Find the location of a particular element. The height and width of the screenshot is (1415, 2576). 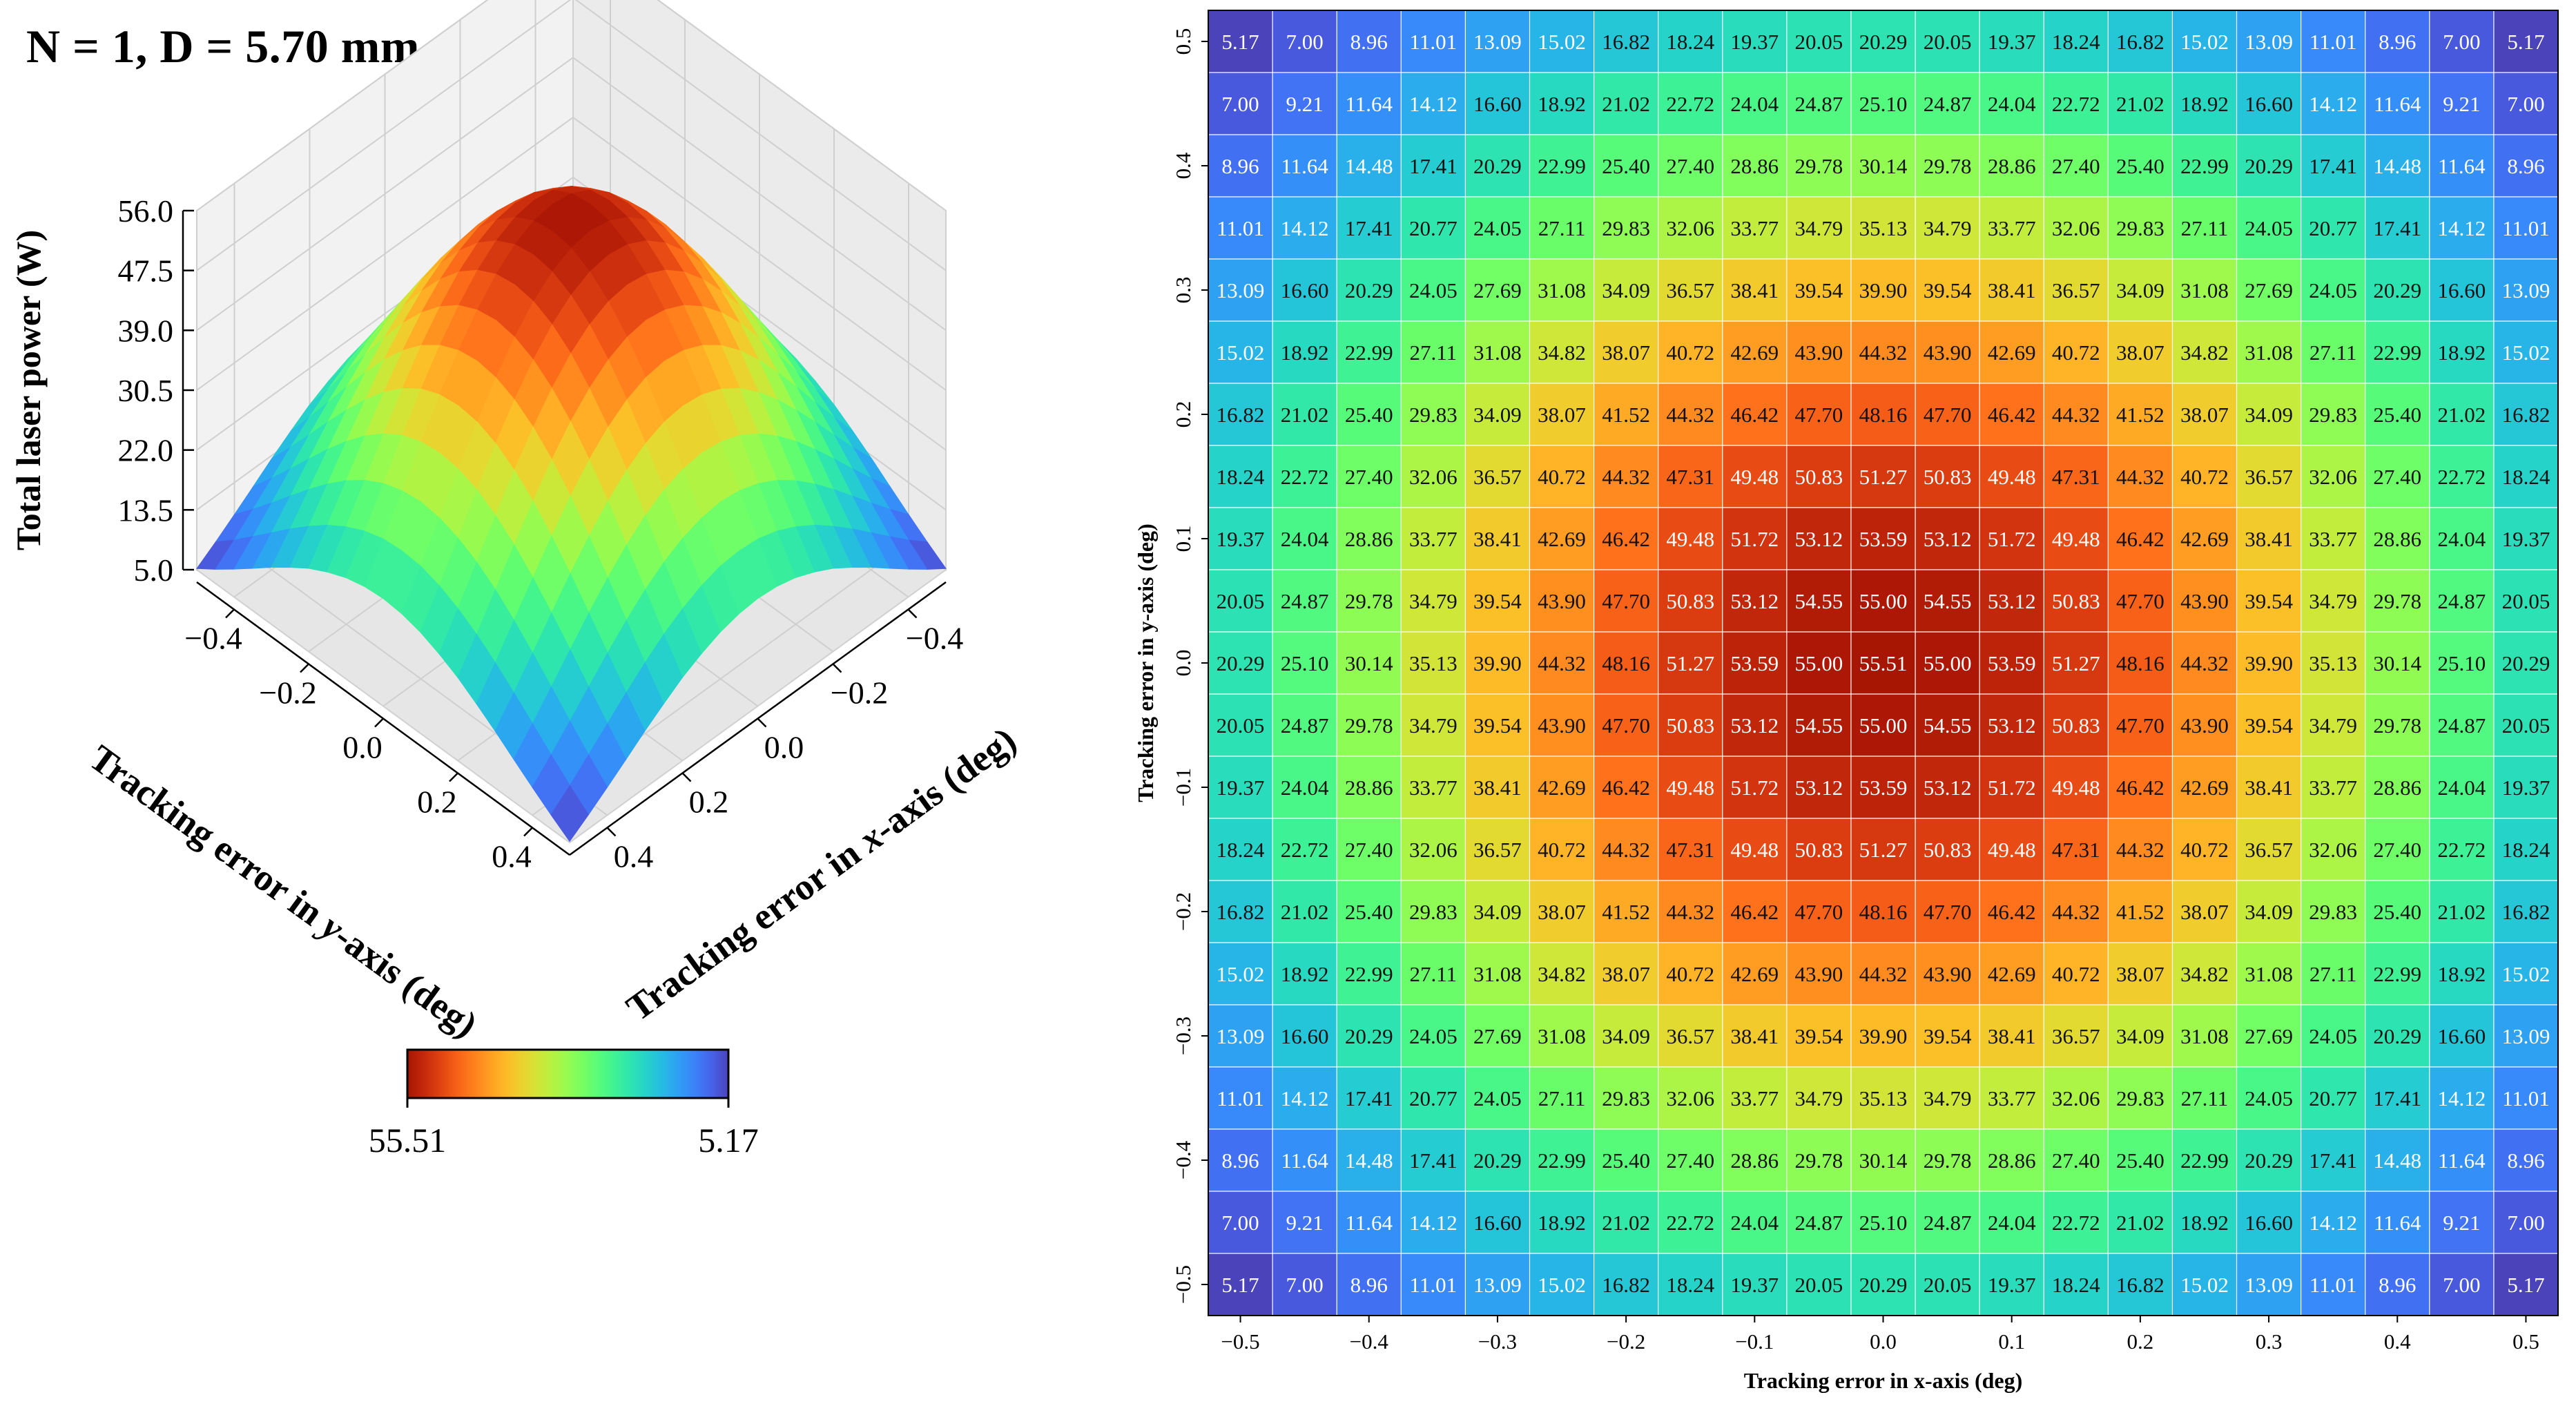

heatmap-cell-label: 30.14 is located at coordinates (1883, 1160).